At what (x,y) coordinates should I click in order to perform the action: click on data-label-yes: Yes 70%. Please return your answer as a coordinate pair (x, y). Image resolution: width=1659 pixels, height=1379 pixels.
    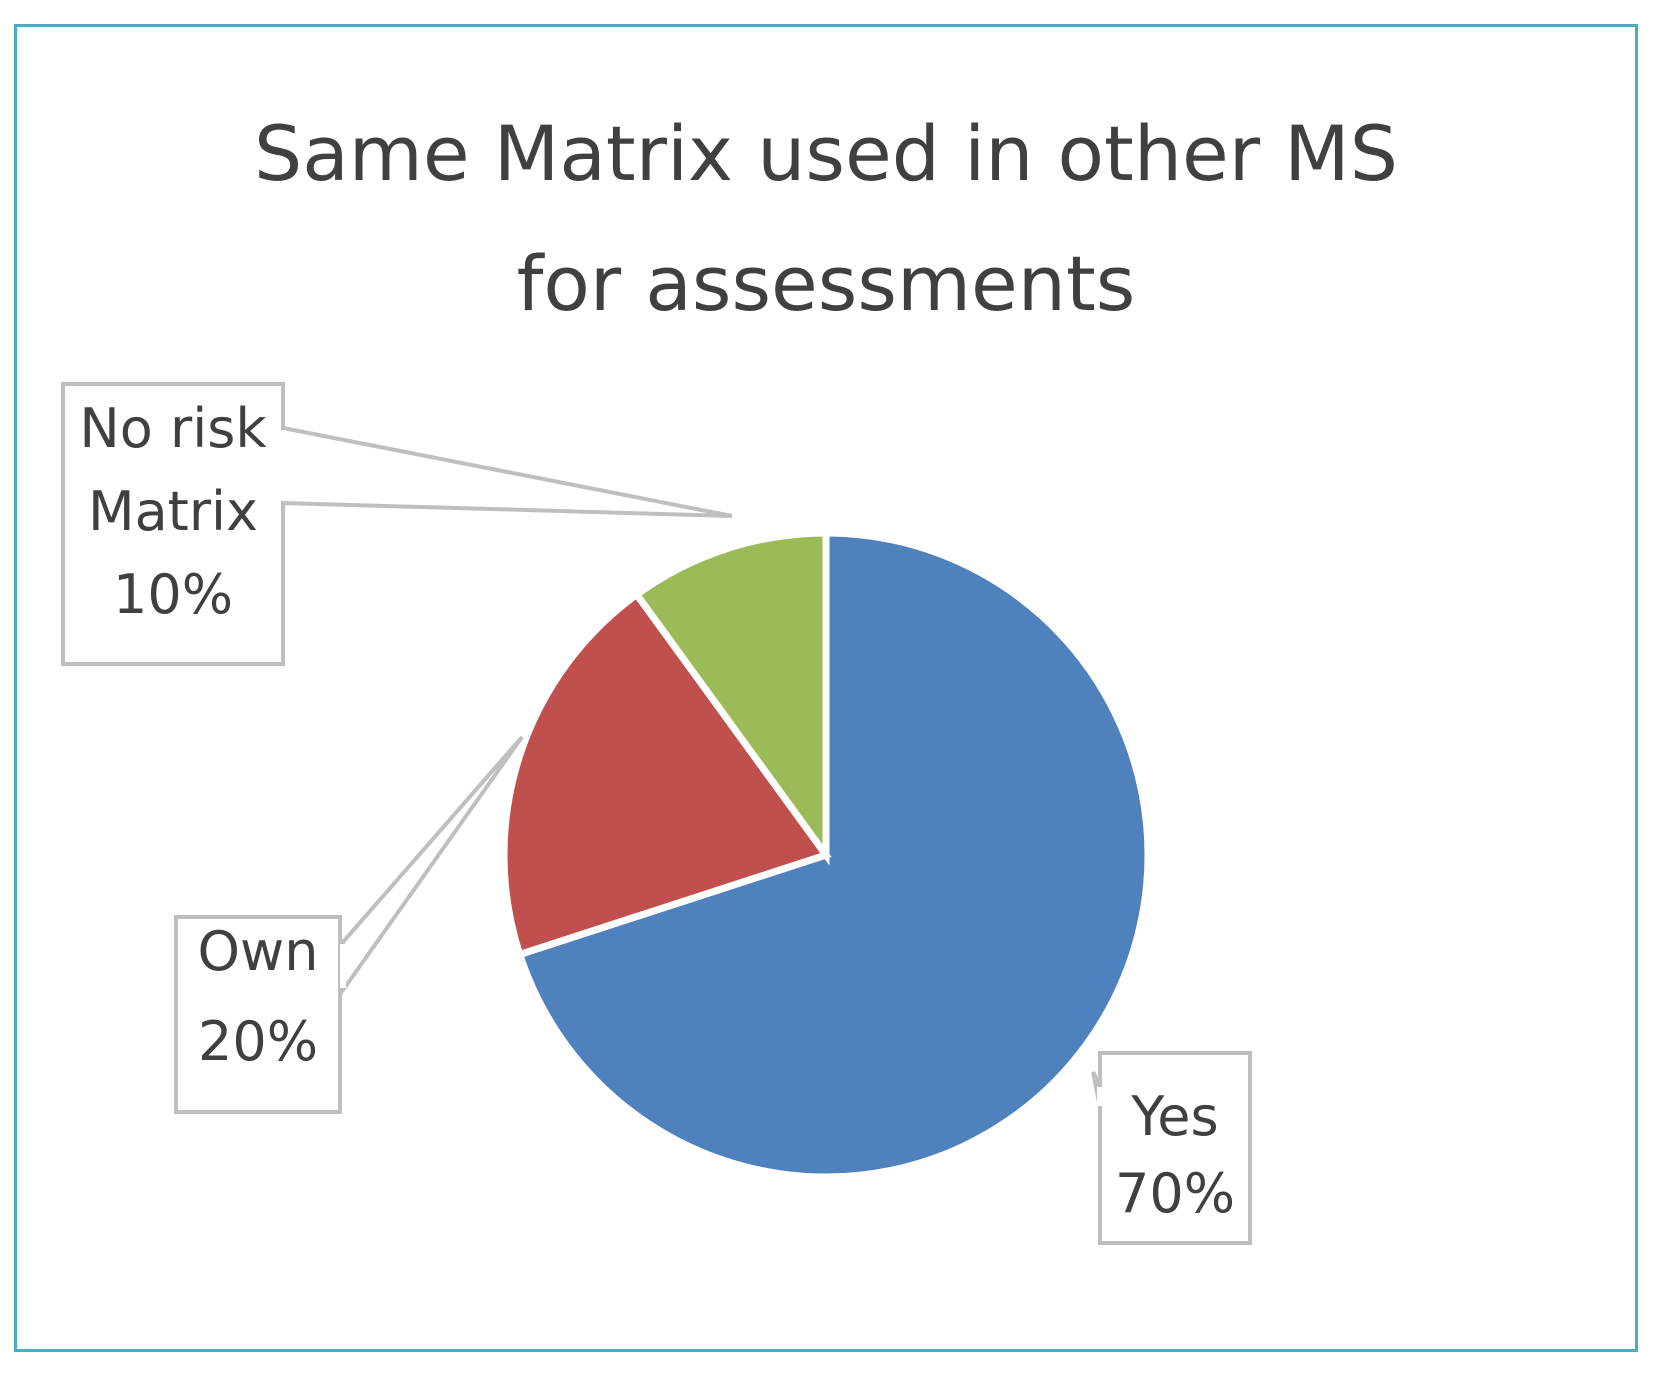
    Looking at the image, I should click on (1171, 1148).